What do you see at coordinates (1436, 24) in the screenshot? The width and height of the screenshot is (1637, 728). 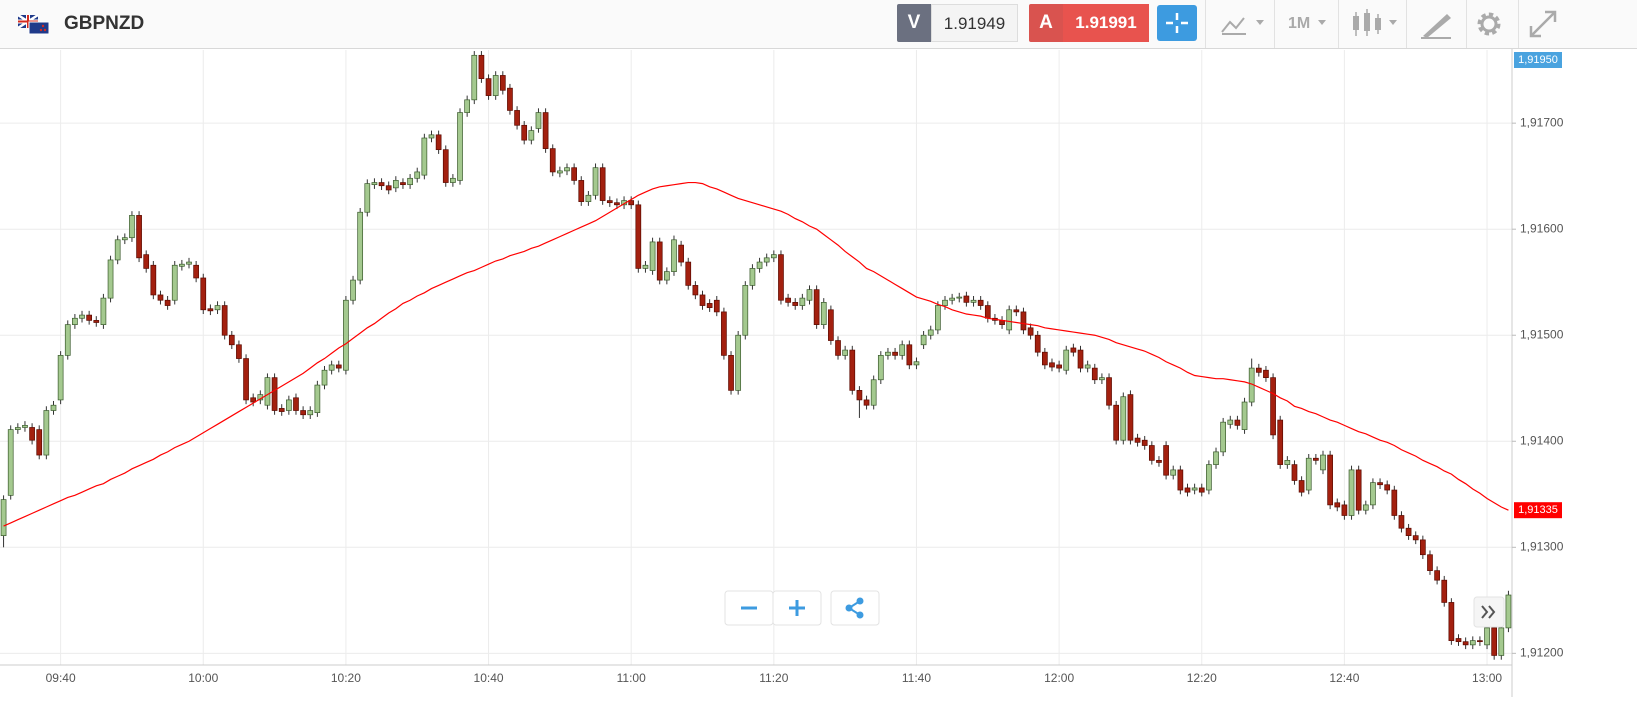 I see `draw-button` at bounding box center [1436, 24].